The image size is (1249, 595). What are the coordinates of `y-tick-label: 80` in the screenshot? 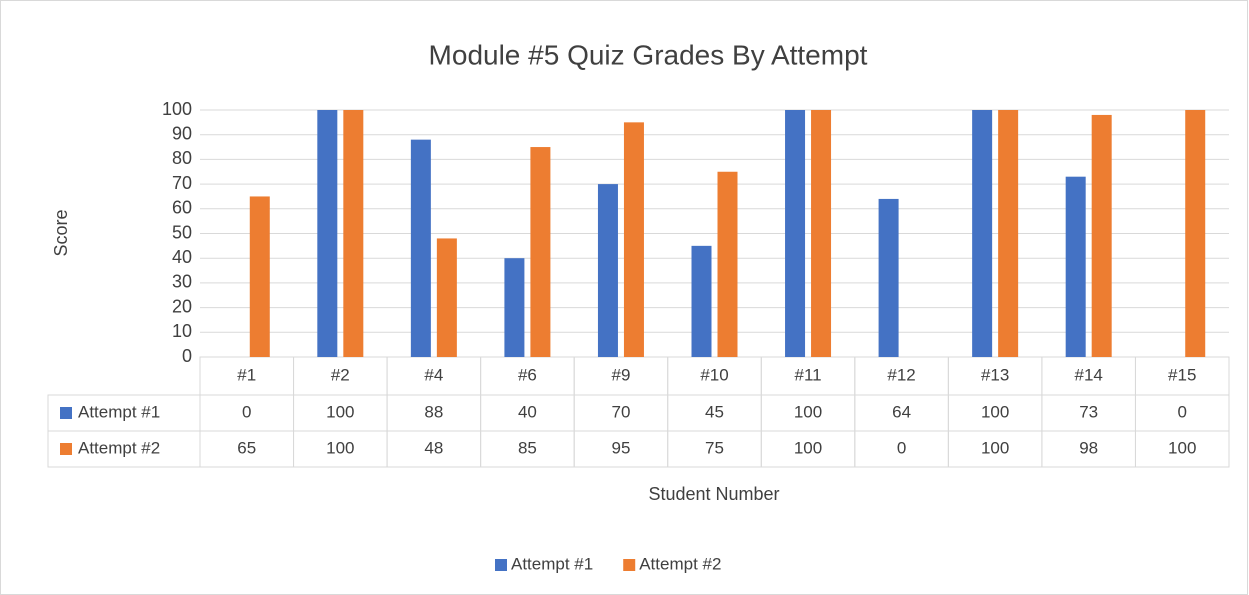 It's located at (182, 158).